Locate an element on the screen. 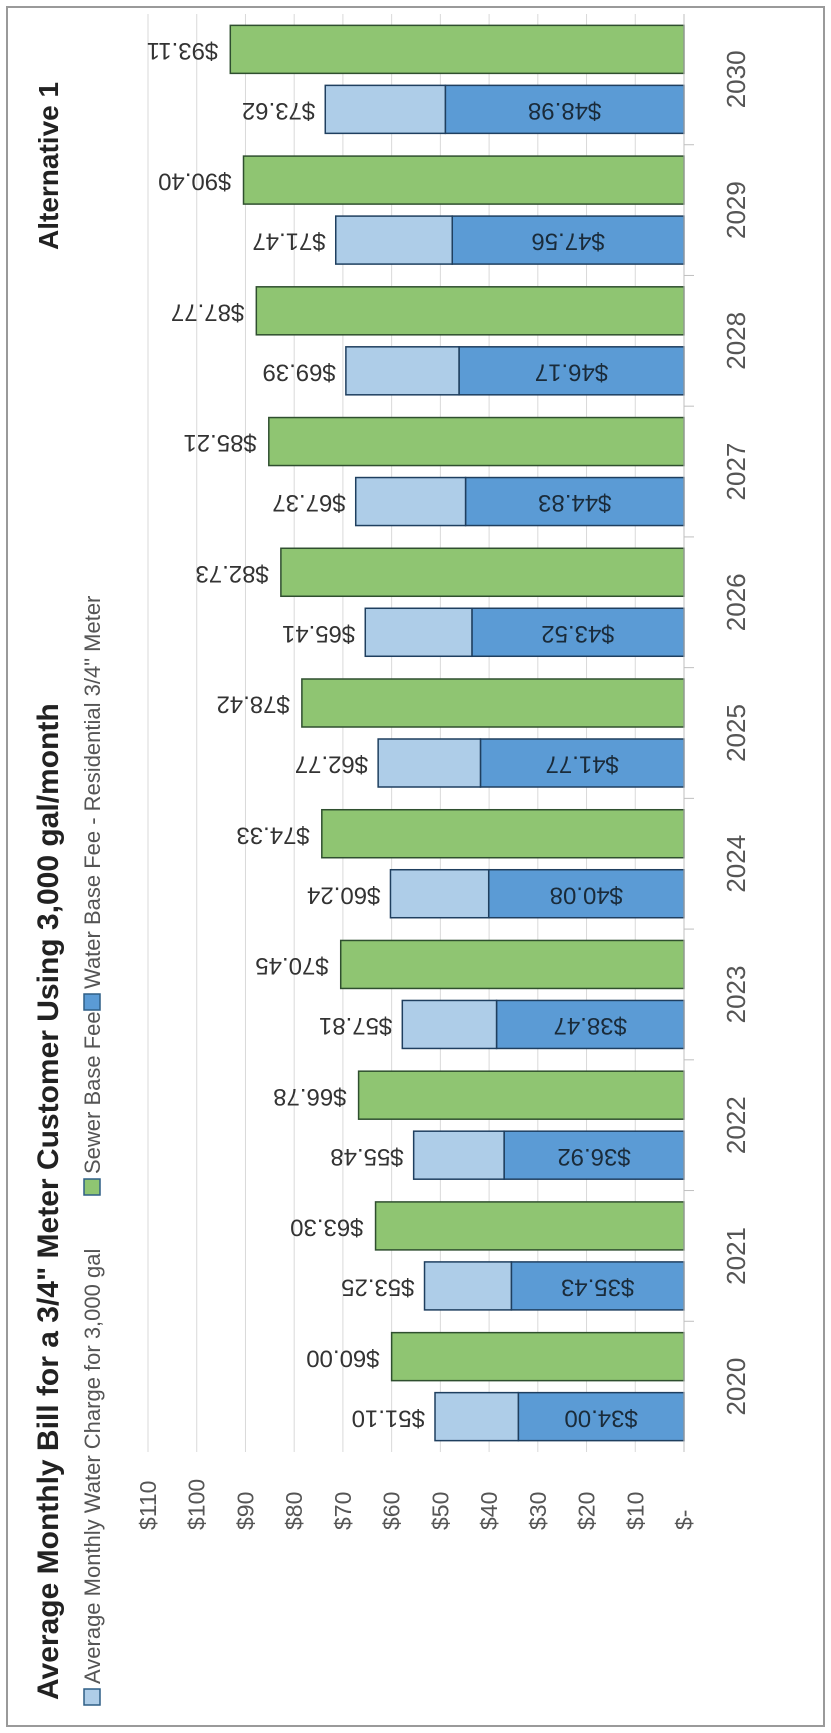 The image size is (831, 1733). data-label-sewer: $93.11 is located at coordinates (183, 50).